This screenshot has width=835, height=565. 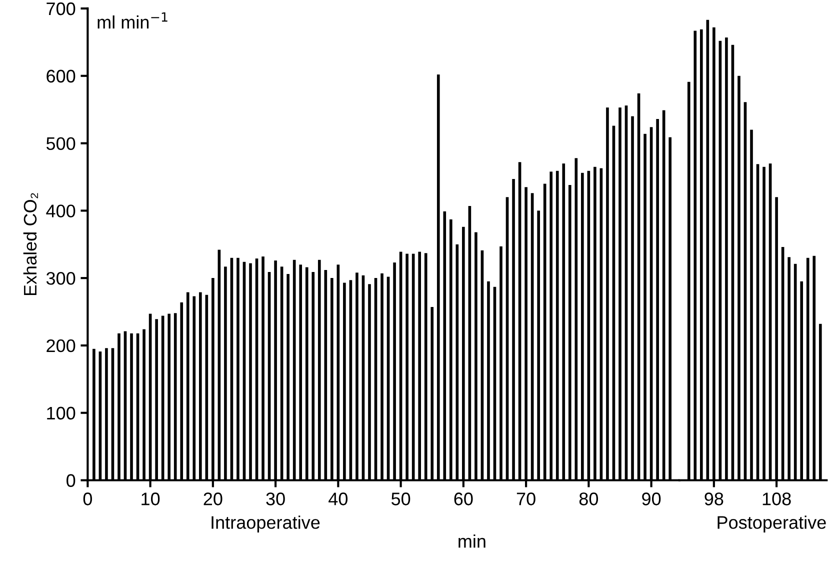 I want to click on y-tick-label: 300, so click(x=61, y=278).